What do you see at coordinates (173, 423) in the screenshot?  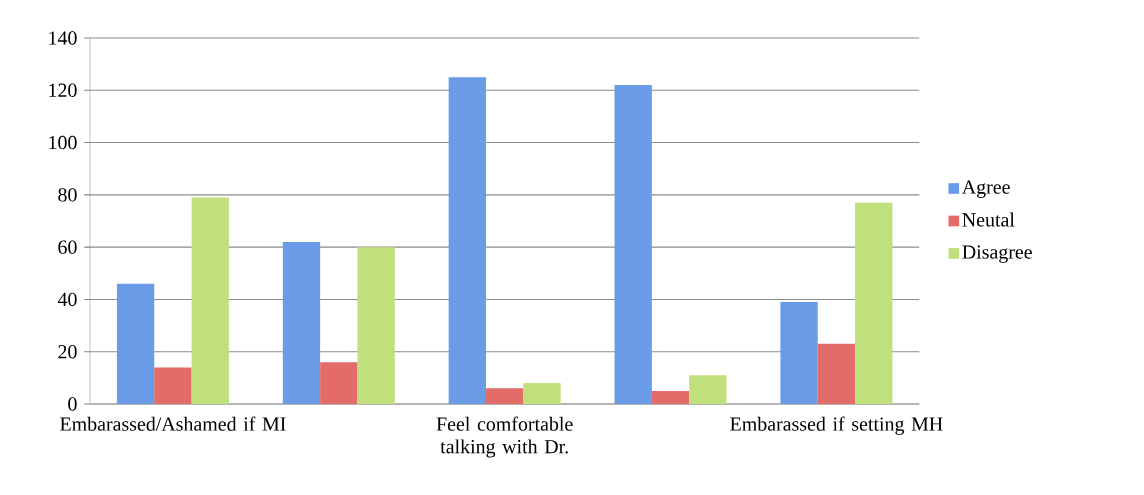 I see `x-tick-label: Embarassed/Ashamed if MI` at bounding box center [173, 423].